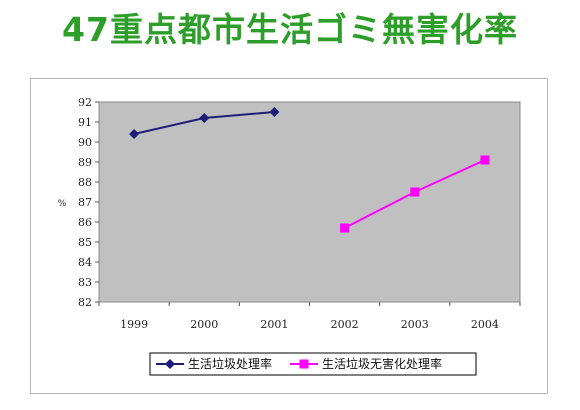  Describe the element at coordinates (345, 324) in the screenshot. I see `x-tick-label: 2002` at that location.